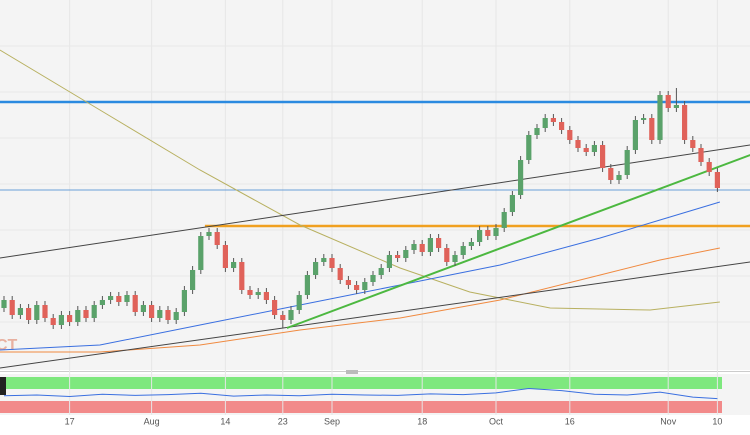  What do you see at coordinates (360, 394) in the screenshot?
I see `indicator-line` at bounding box center [360, 394].